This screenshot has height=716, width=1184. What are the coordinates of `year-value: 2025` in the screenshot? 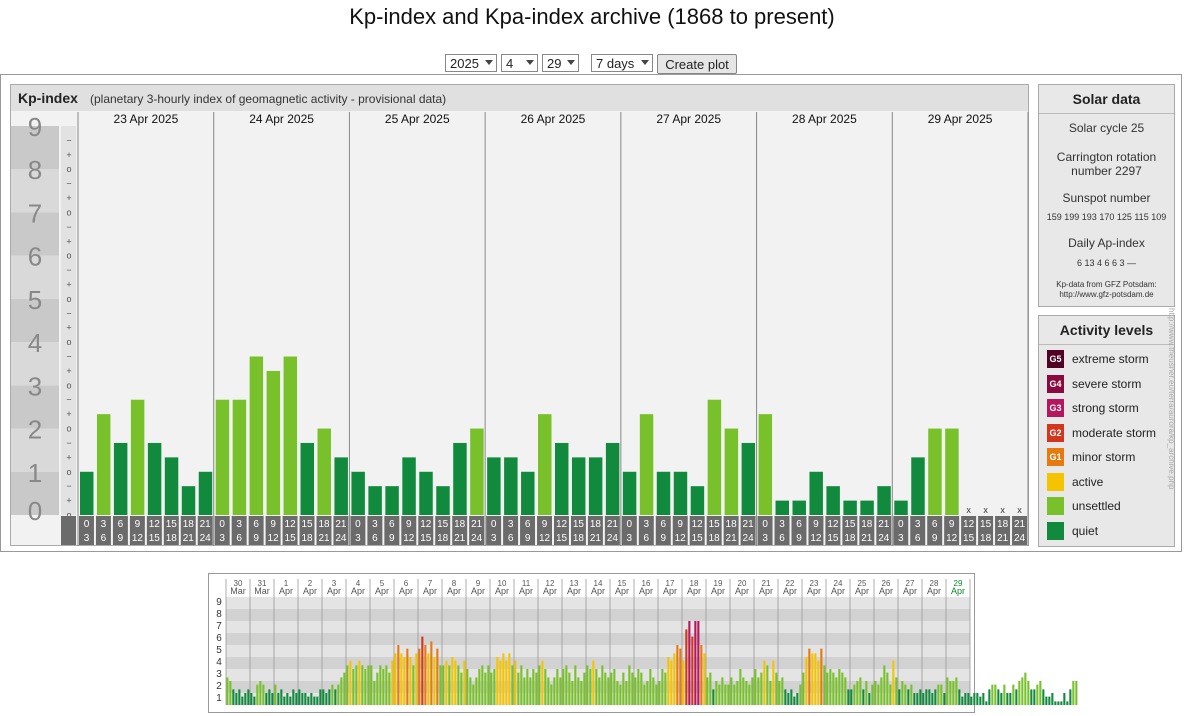 It's located at (464, 63).